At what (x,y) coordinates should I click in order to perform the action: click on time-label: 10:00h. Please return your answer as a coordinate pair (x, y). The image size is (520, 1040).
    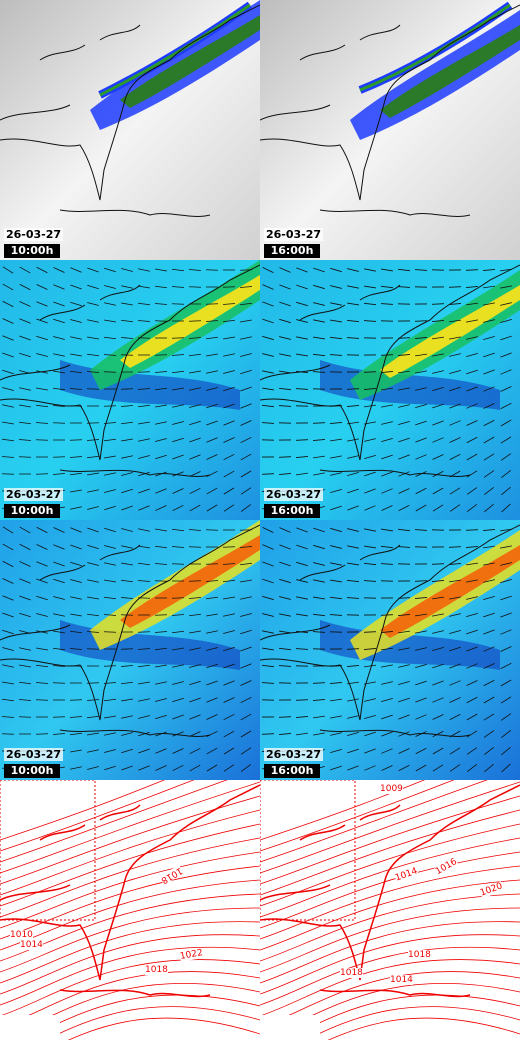
    Looking at the image, I should click on (32, 771).